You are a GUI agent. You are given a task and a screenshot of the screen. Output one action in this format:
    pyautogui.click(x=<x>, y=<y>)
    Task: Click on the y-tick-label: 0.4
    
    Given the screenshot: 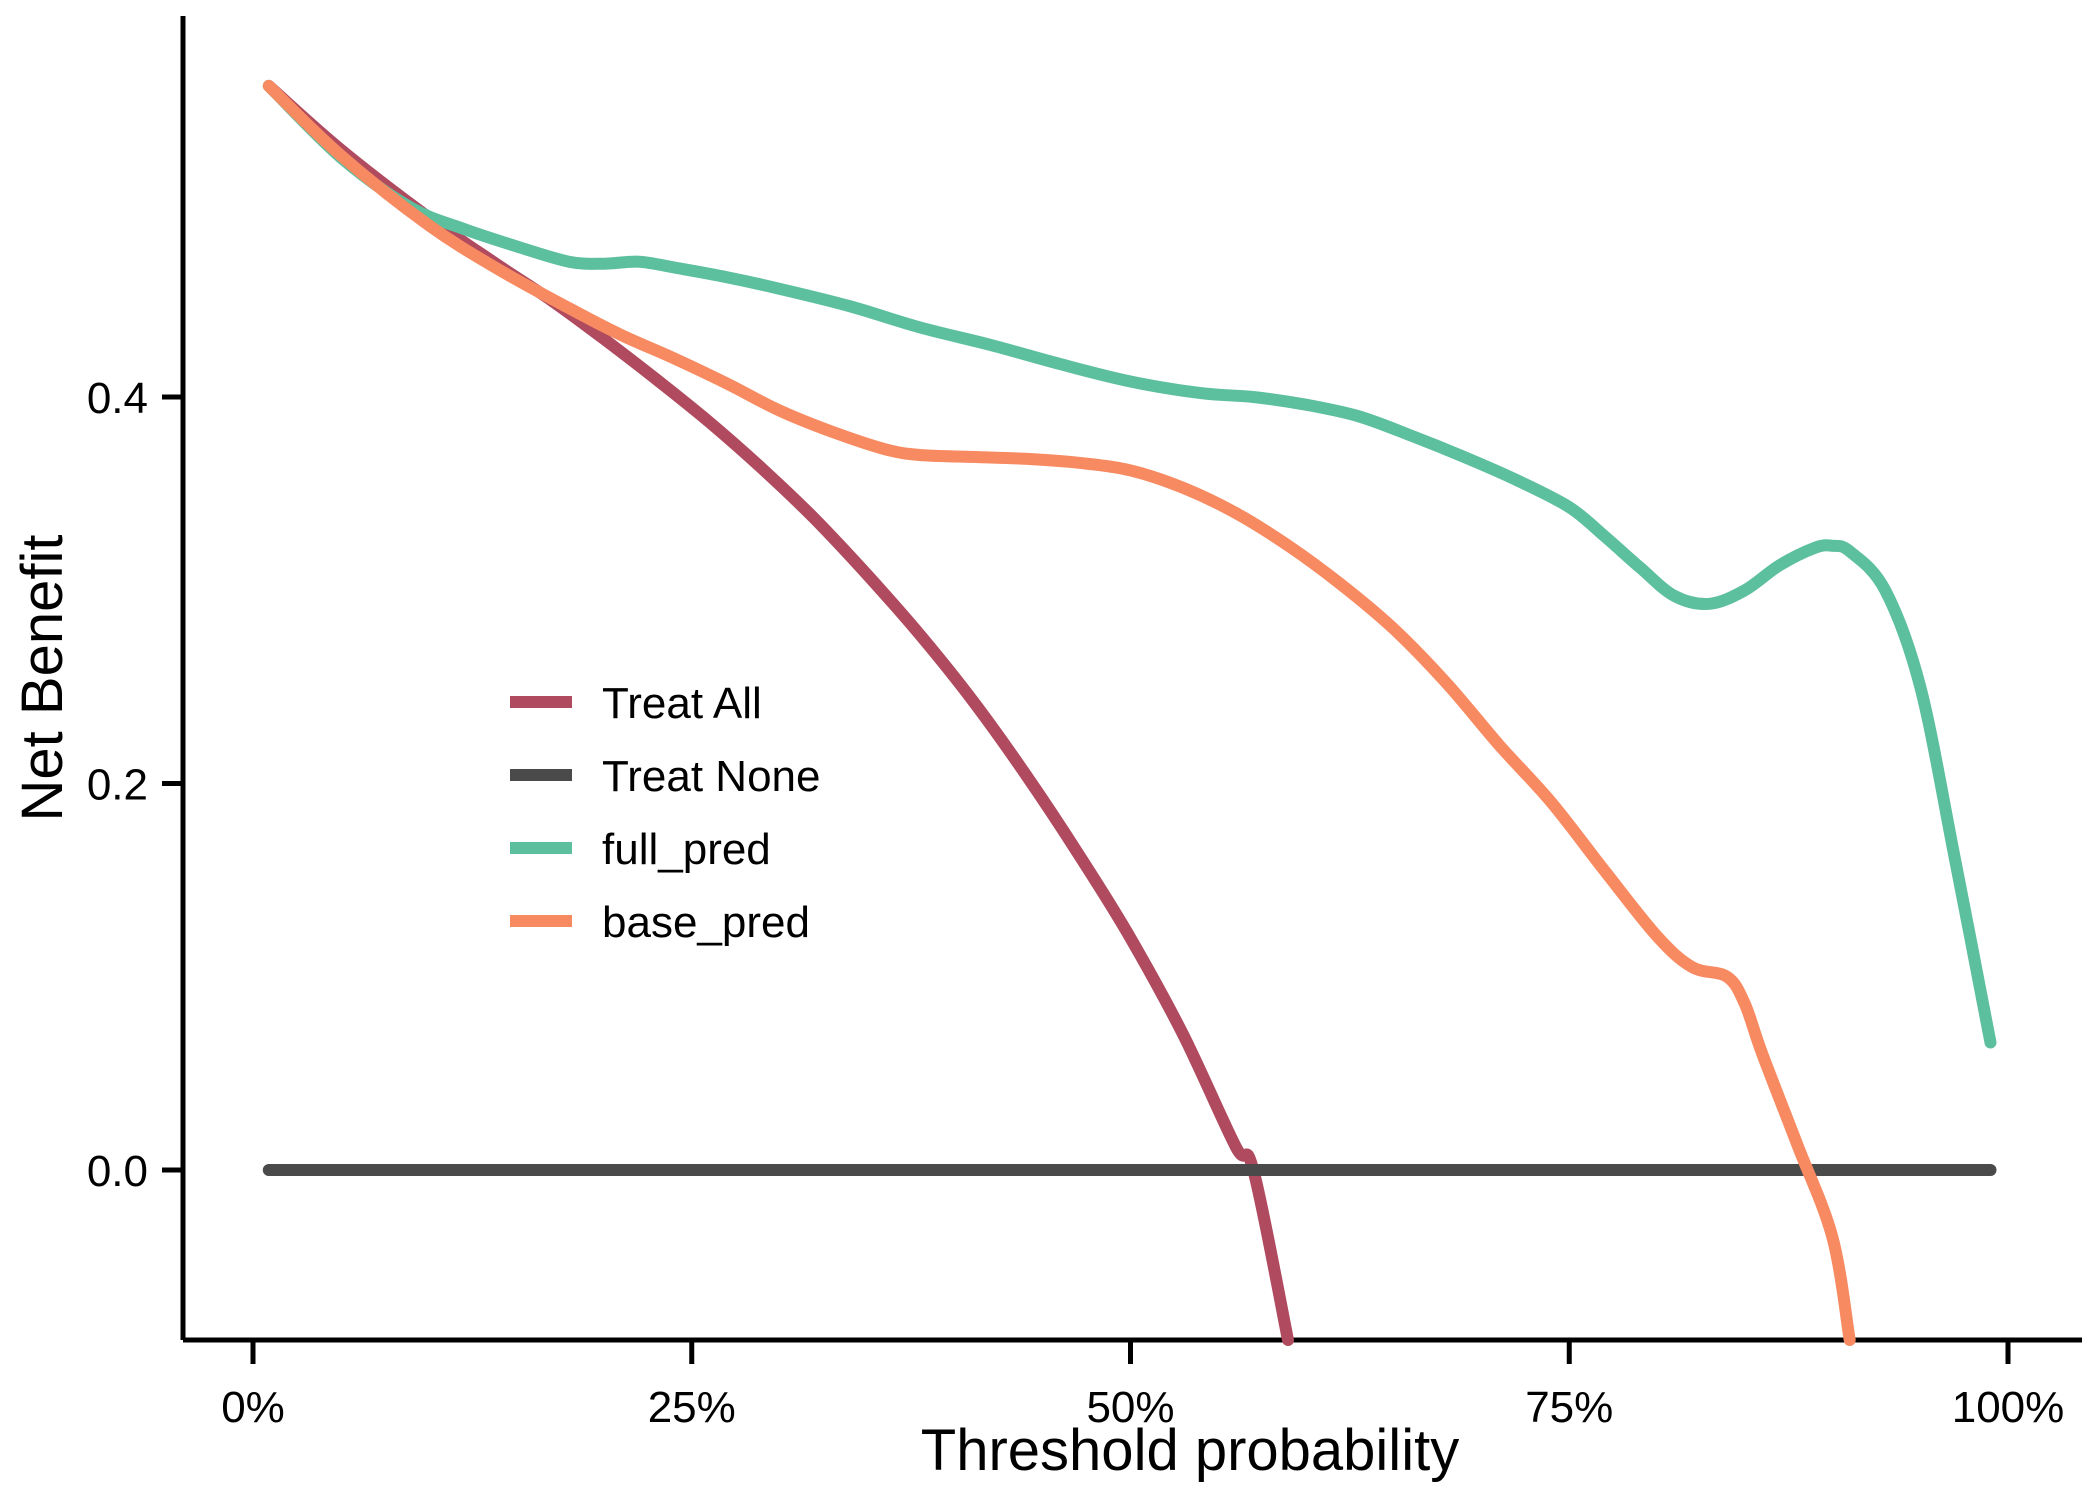 What is the action you would take?
    pyautogui.click(x=117, y=398)
    